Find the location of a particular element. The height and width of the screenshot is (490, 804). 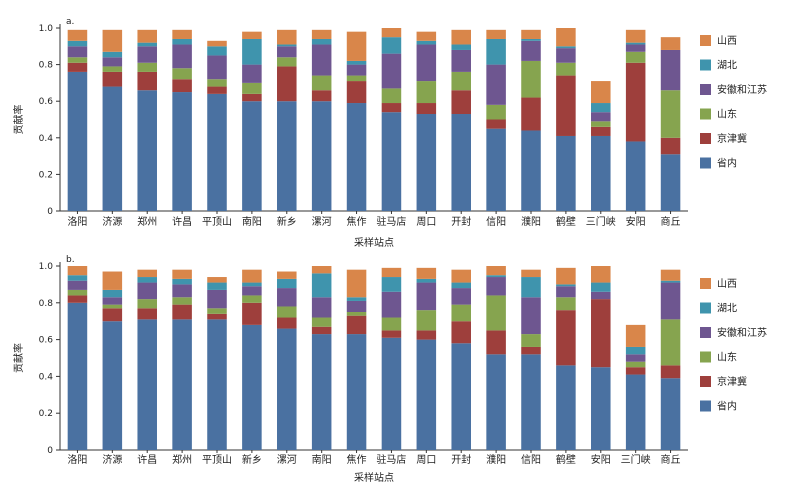

legend-label: 山西 is located at coordinates (727, 41).